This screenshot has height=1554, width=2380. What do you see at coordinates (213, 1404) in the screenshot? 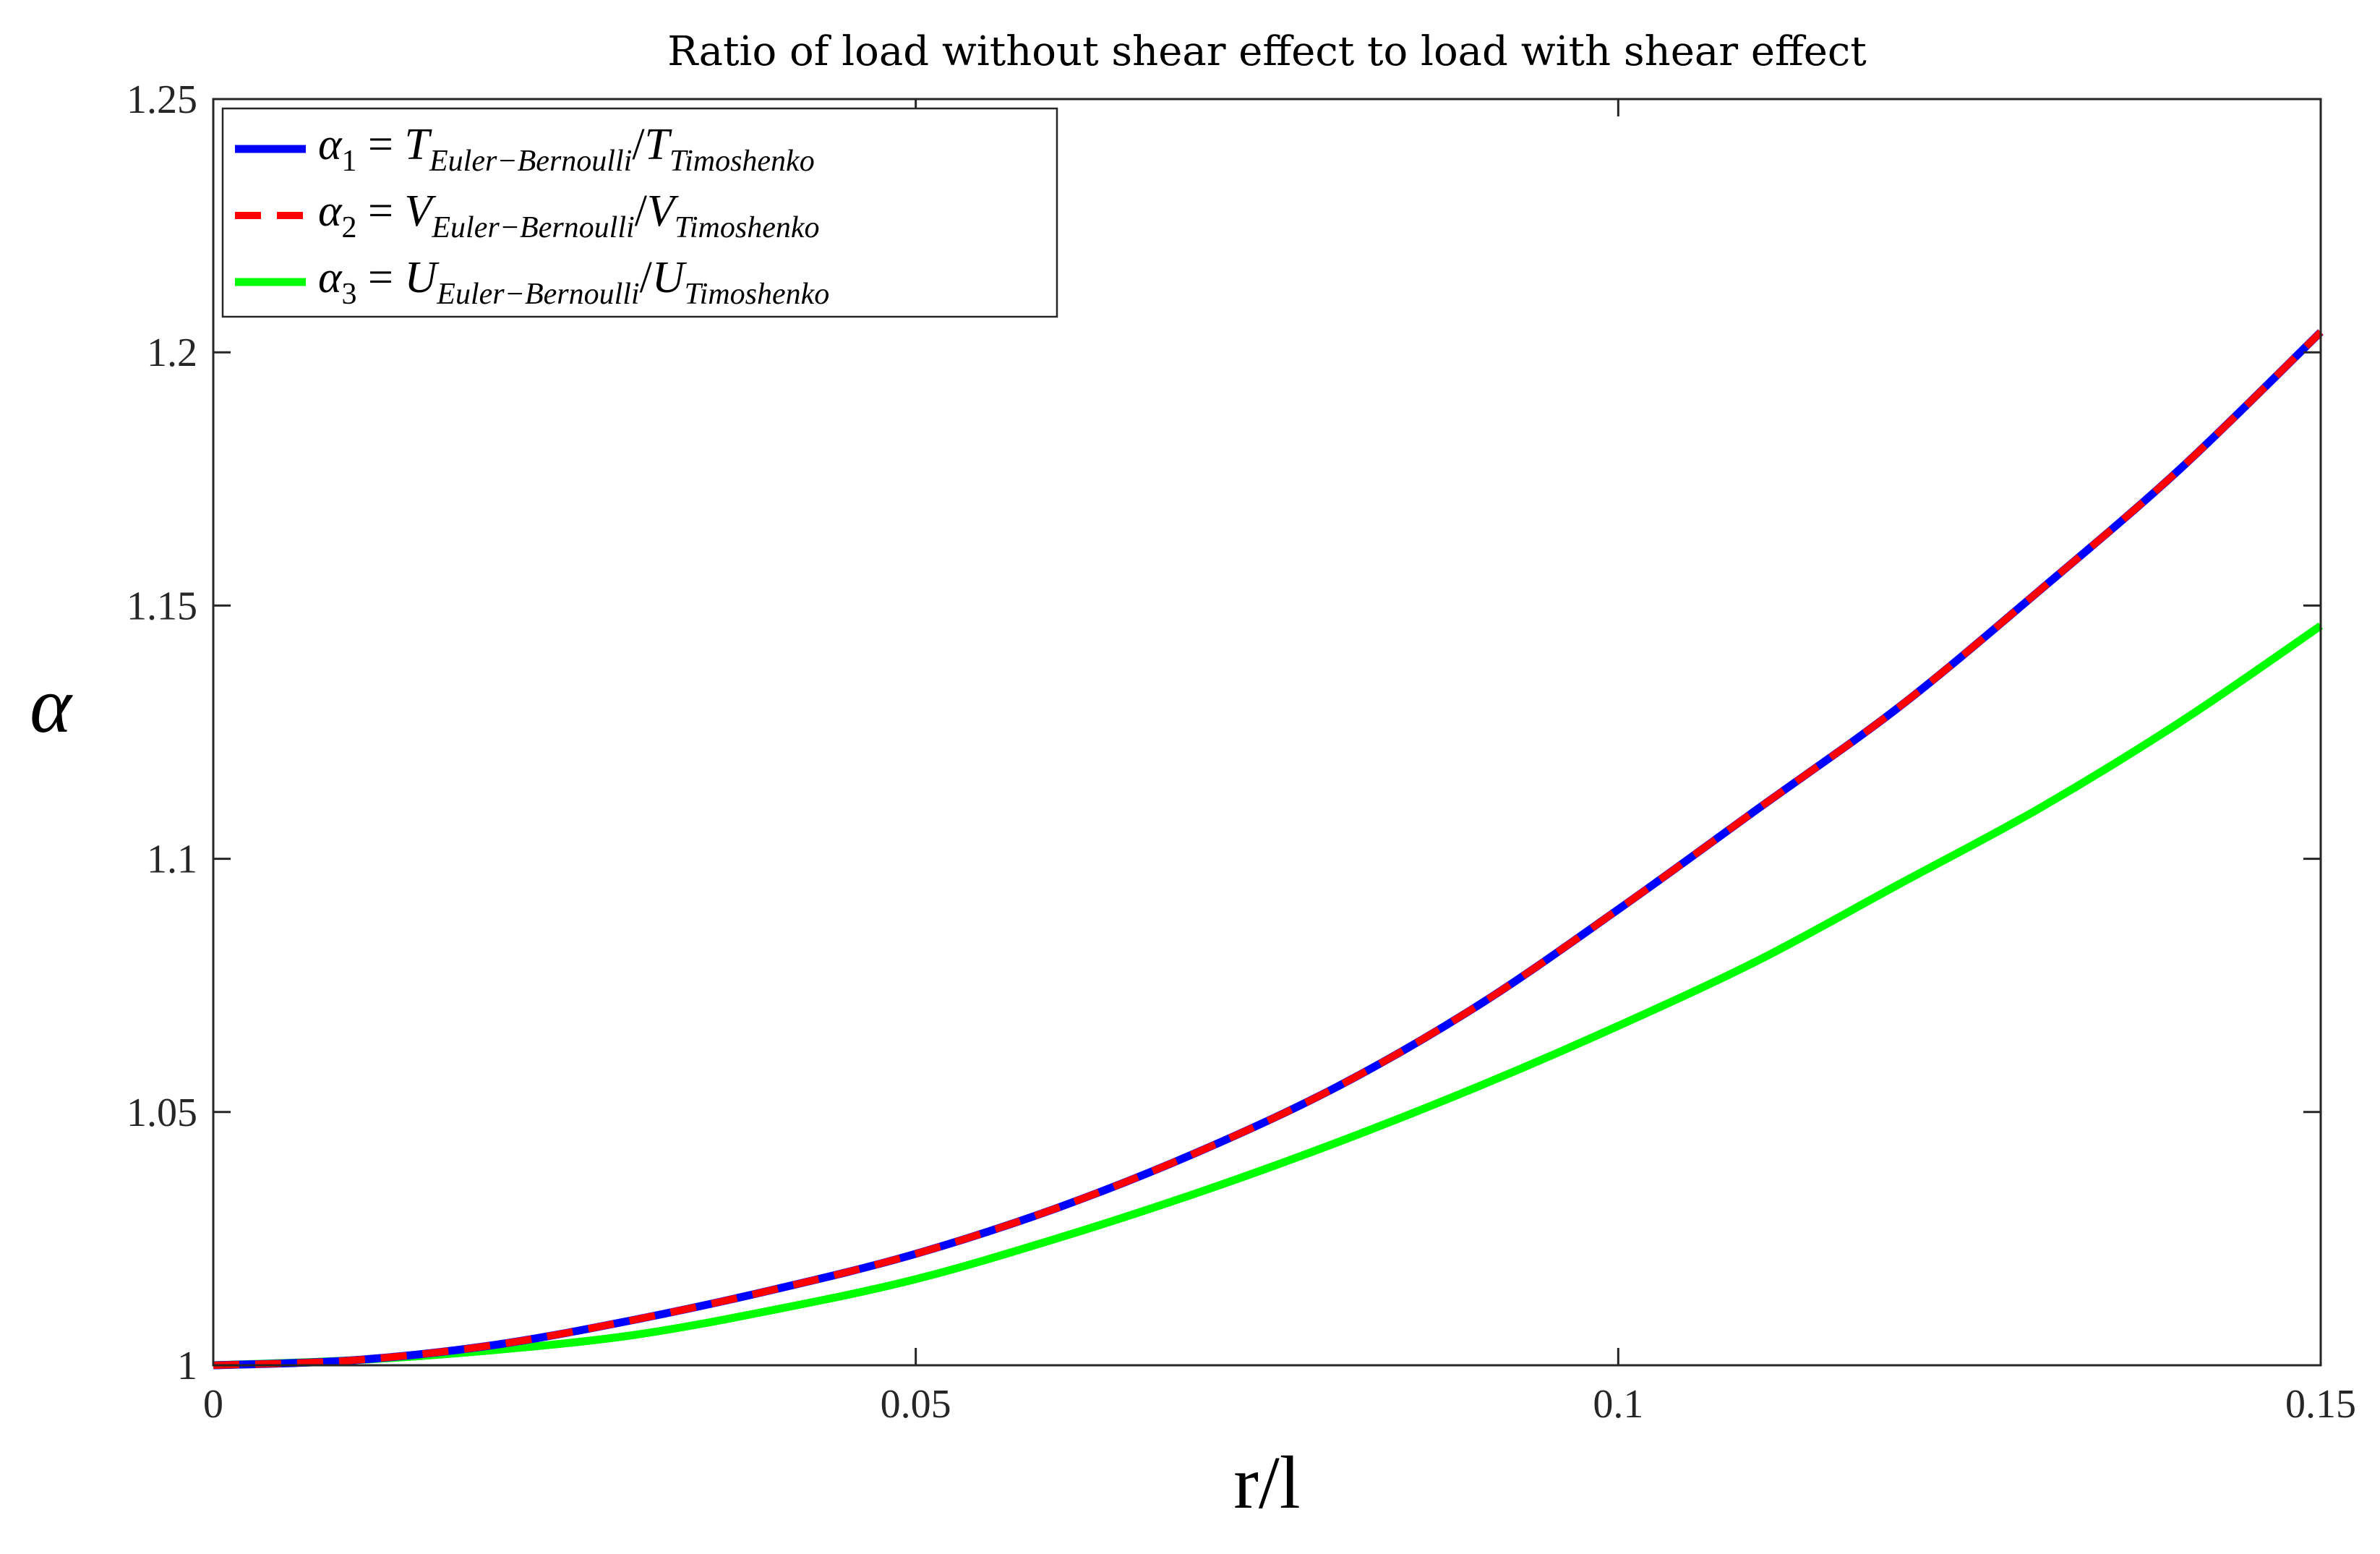
I see `x-tick-label: 0` at bounding box center [213, 1404].